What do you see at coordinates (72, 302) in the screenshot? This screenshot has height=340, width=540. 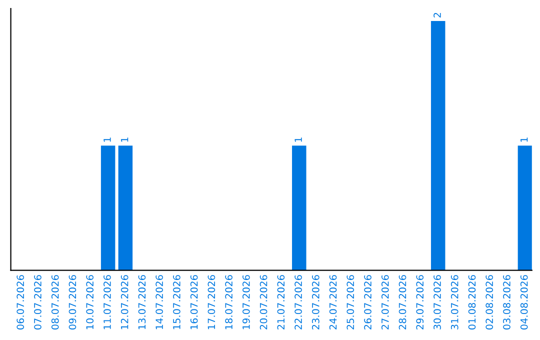 I see `x-tick-label: 09.07.2026` at bounding box center [72, 302].